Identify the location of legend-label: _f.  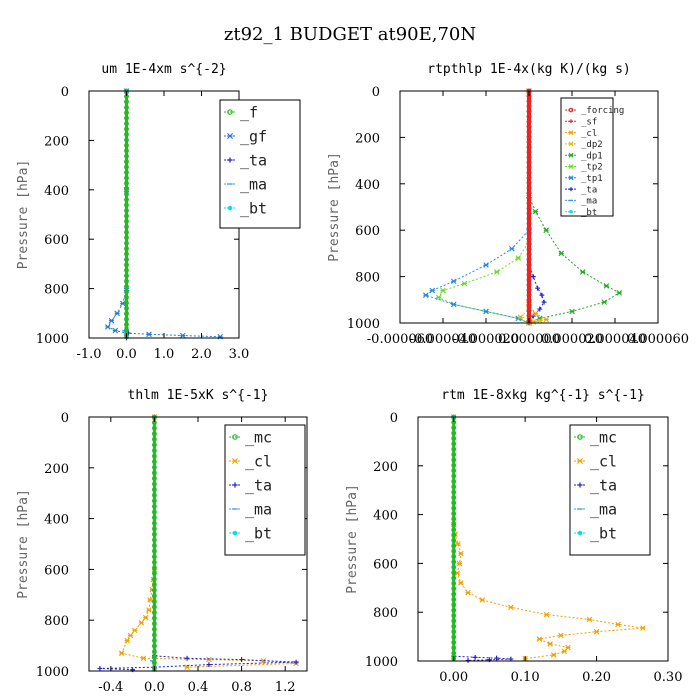
(249, 112).